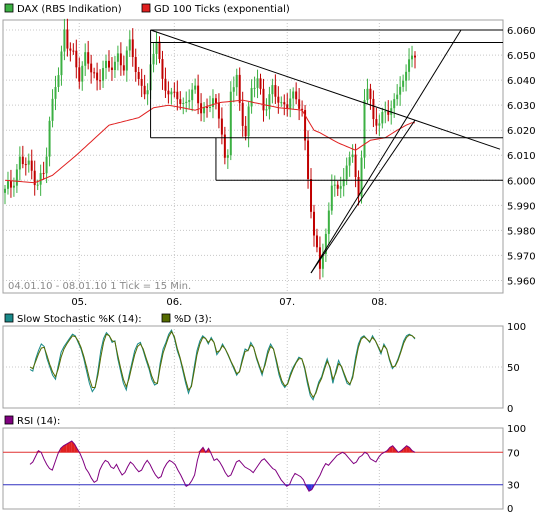  I want to click on legend-stoch-k: Slow Stochastic %K (14):, so click(79, 319).